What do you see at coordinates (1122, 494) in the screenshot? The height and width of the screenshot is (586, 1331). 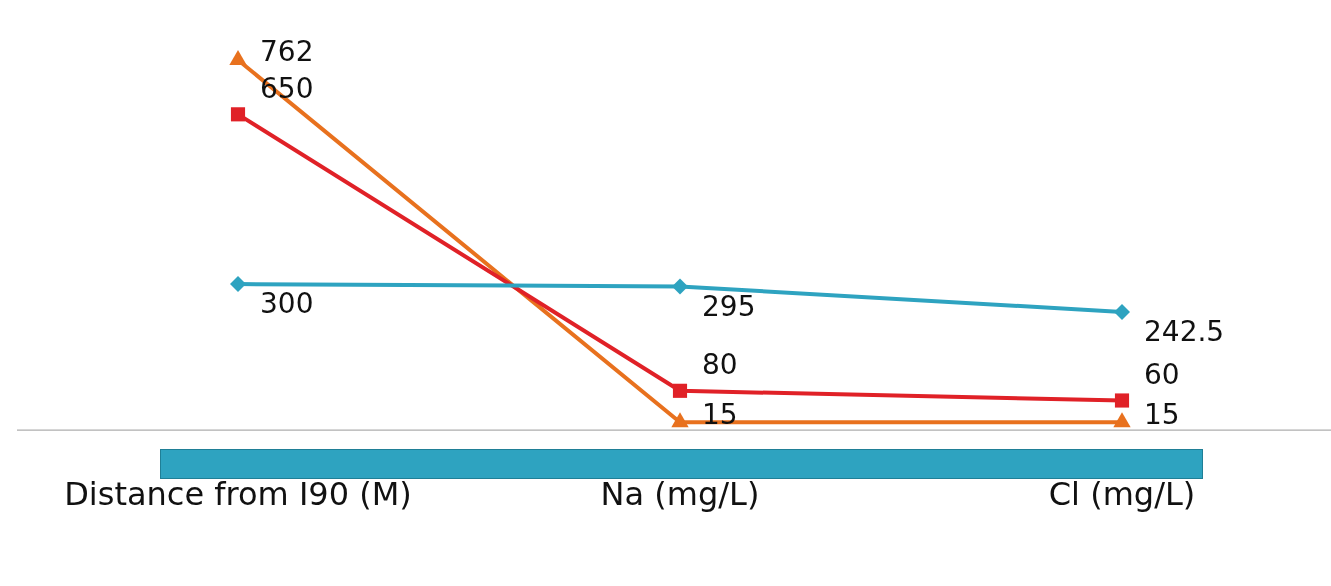 I see `x-tick-label: Cl (mg/L)` at bounding box center [1122, 494].